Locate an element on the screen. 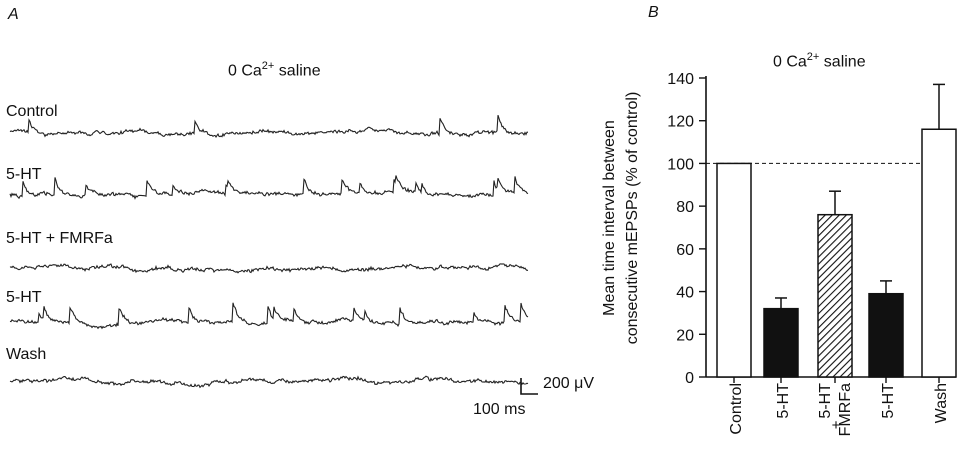 This screenshot has width=977, height=459. x-label-wash: Wash is located at coordinates (941, 403).